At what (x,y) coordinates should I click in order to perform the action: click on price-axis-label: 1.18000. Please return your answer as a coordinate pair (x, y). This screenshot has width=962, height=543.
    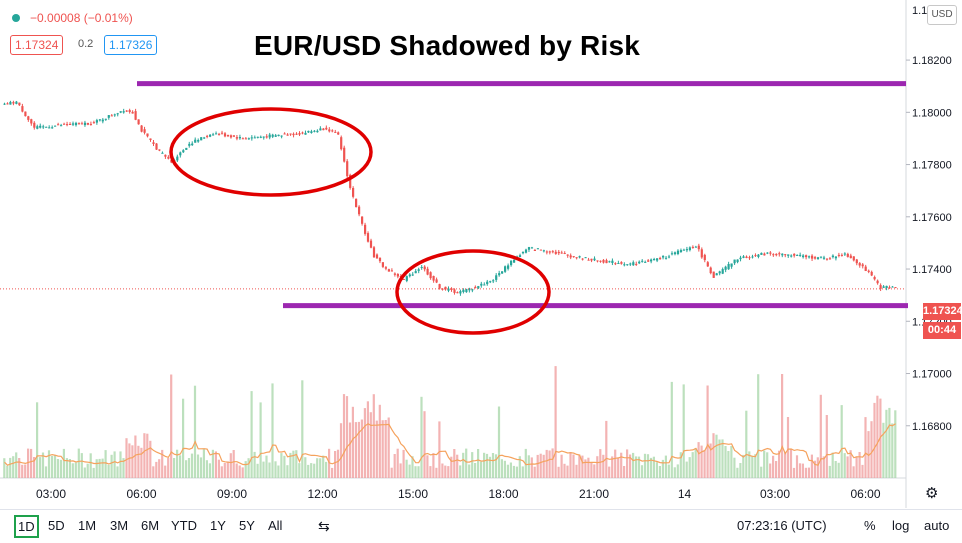
    Looking at the image, I should click on (932, 113).